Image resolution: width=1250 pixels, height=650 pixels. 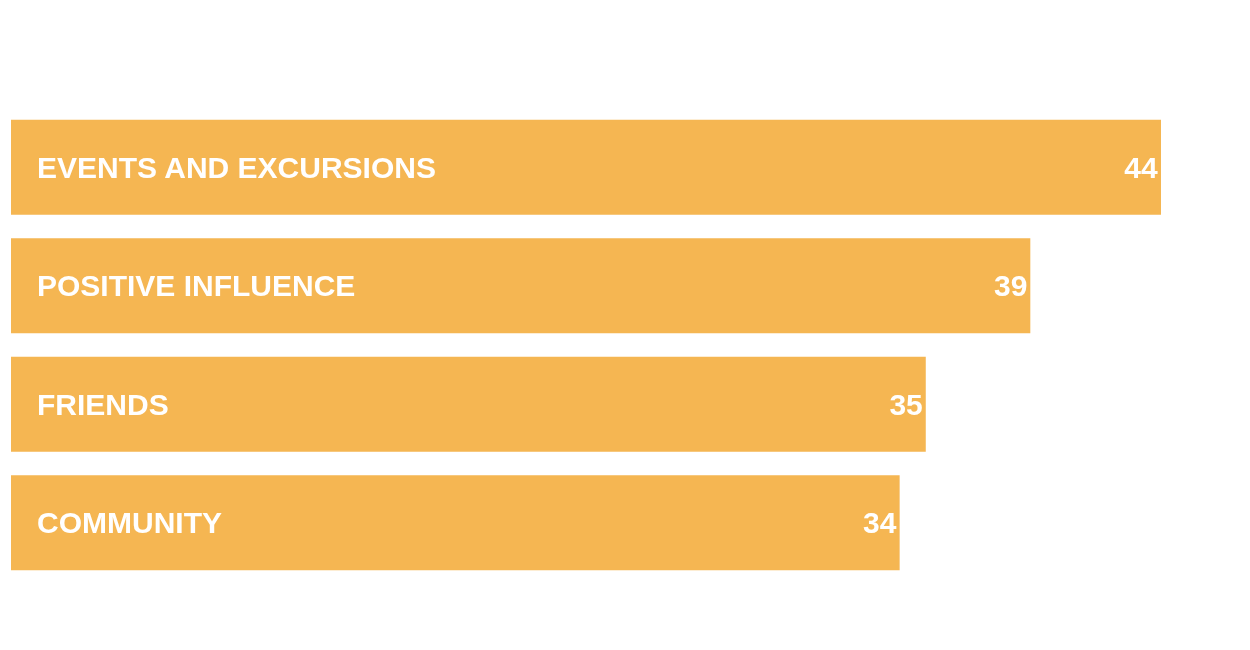 What do you see at coordinates (906, 404) in the screenshot?
I see `data-label: 35` at bounding box center [906, 404].